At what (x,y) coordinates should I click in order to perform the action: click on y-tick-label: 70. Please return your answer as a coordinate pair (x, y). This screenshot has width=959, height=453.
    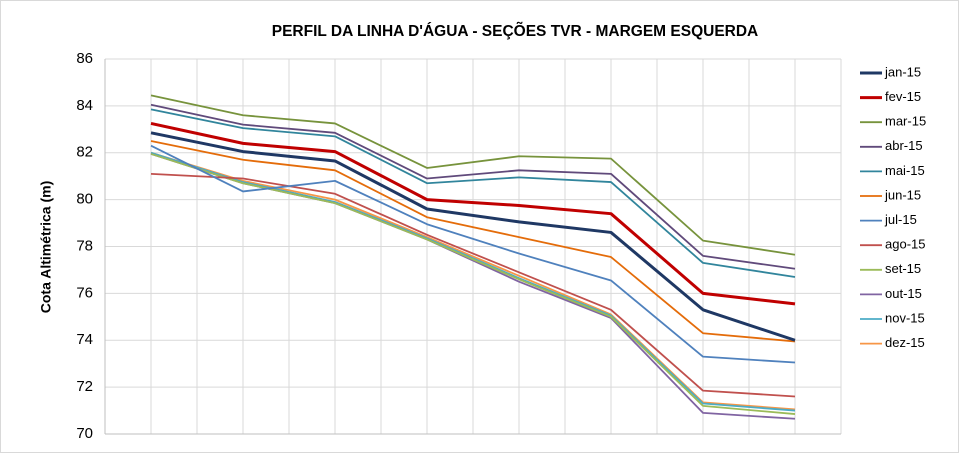
    Looking at the image, I should click on (84, 433).